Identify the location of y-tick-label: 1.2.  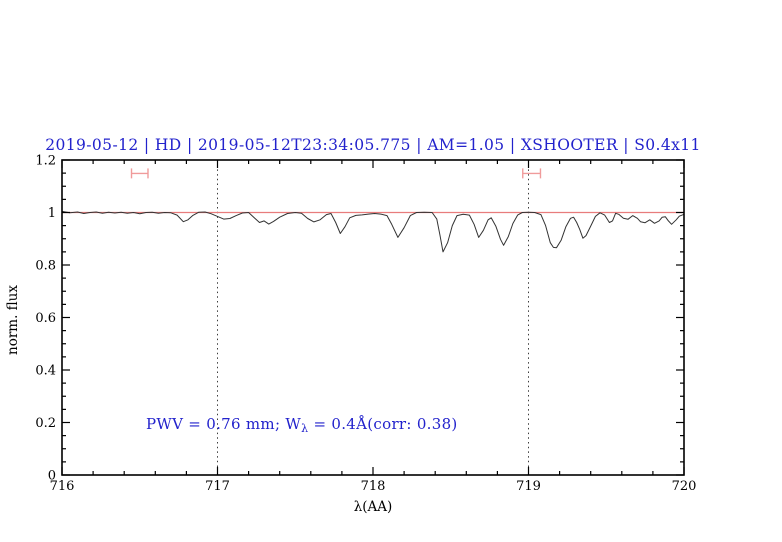
(45, 161).